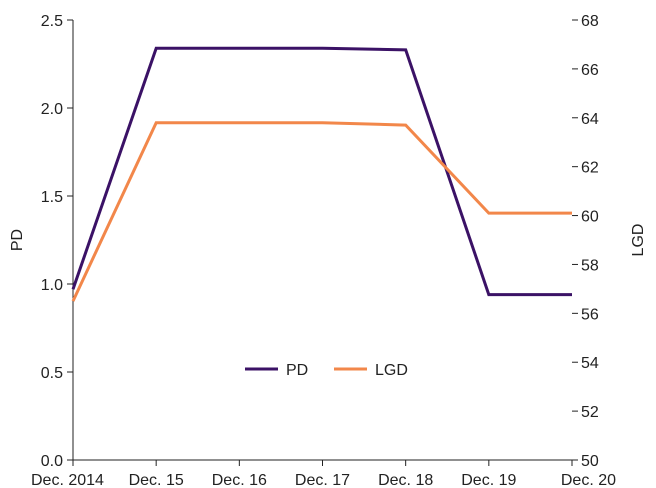  Describe the element at coordinates (405, 480) in the screenshot. I see `x-tick-label: Dec. 18` at that location.